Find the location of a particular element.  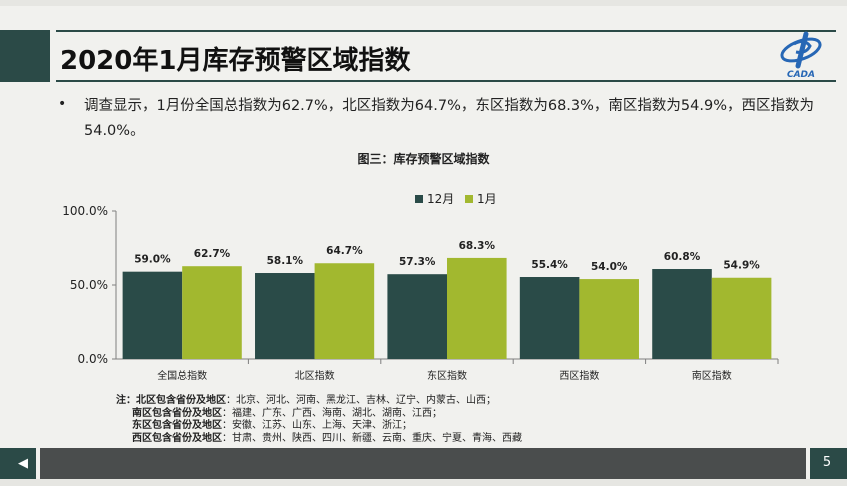

footnote-value: ：甘肃、贵州、陕西、四川、新疆、云南、重庆、宁夏、青海、西藏 is located at coordinates (372, 438).